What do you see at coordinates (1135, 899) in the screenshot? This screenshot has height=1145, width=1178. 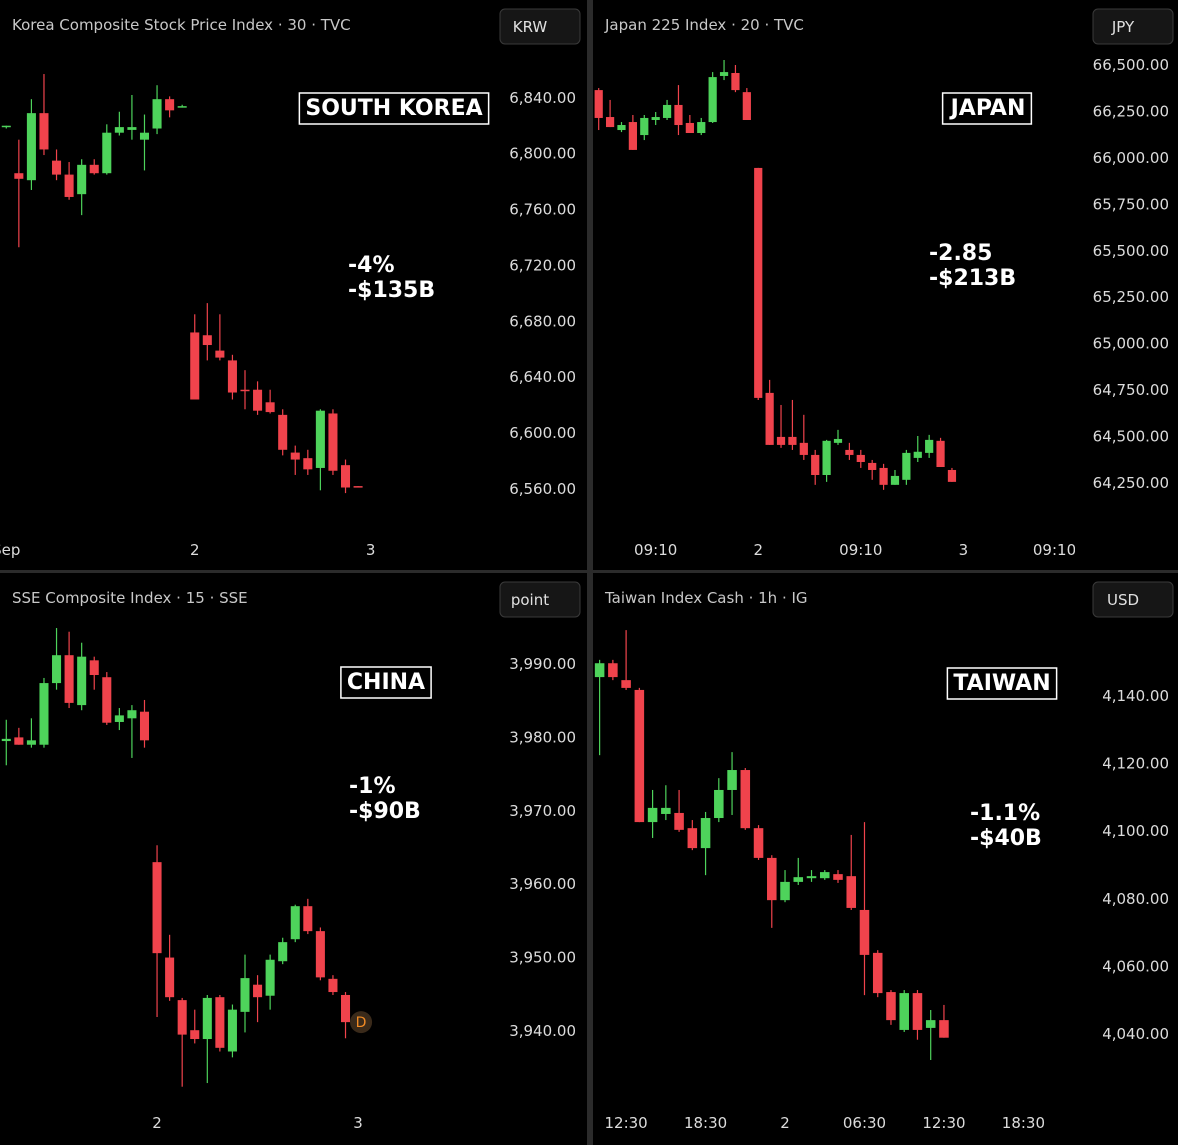 I see `y-tick-label: 4,080.00` at bounding box center [1135, 899].